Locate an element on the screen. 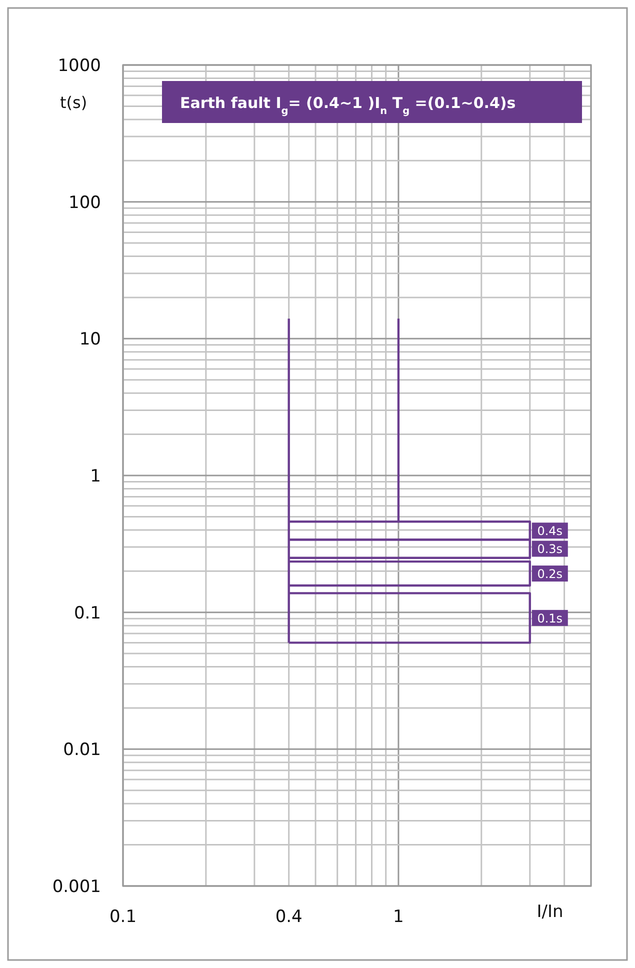 The image size is (635, 968). legend-label: 0.3s is located at coordinates (550, 549).